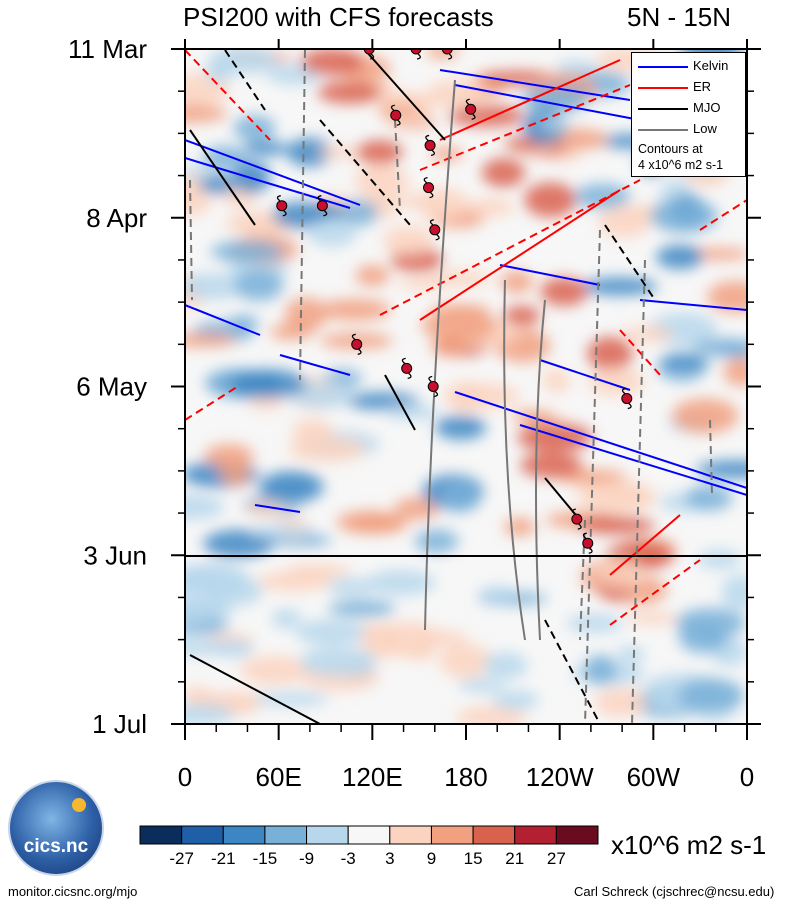  What do you see at coordinates (79, 805) in the screenshot?
I see `logo-sun-icon` at bounding box center [79, 805].